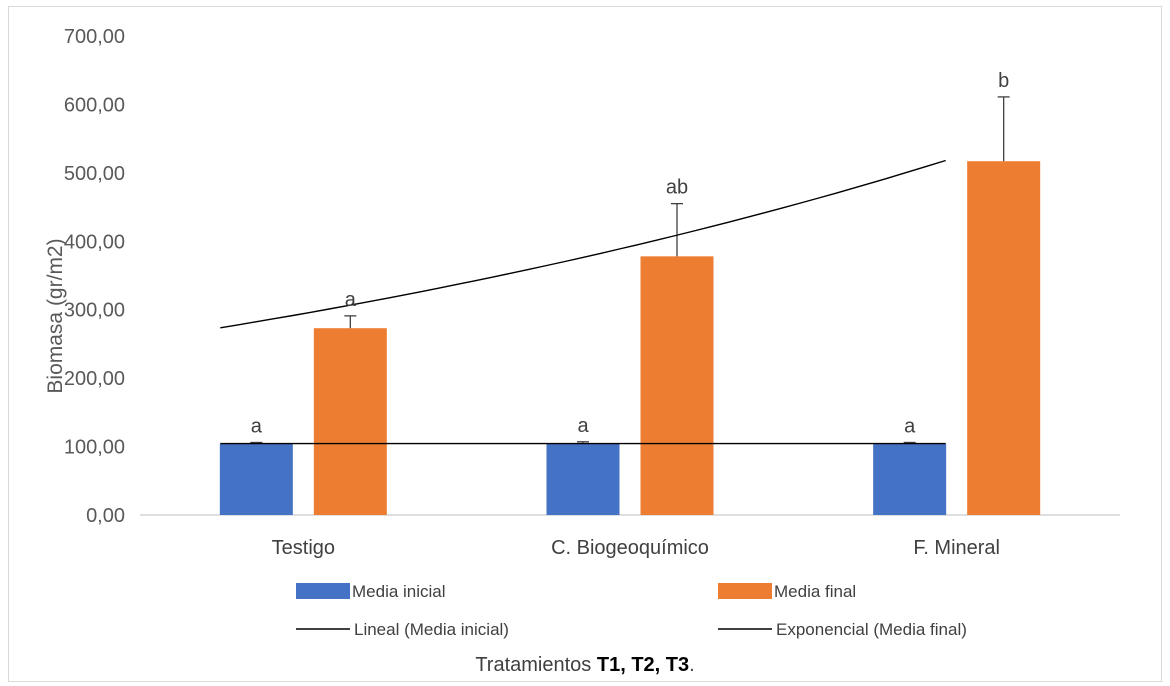 This screenshot has height=686, width=1170. I want to click on legend-entry: Lineal (Media inicial), so click(431, 629).